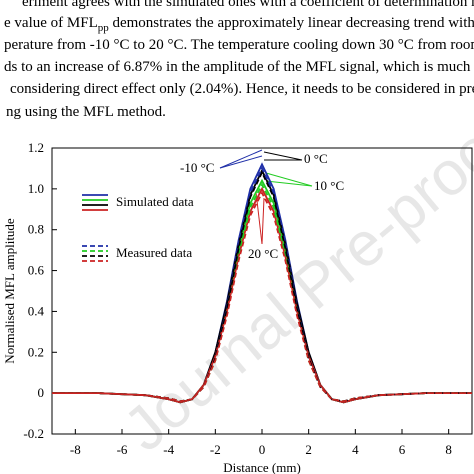  What do you see at coordinates (36, 270) in the screenshot?
I see `y-tick-label: 0.6` at bounding box center [36, 270].